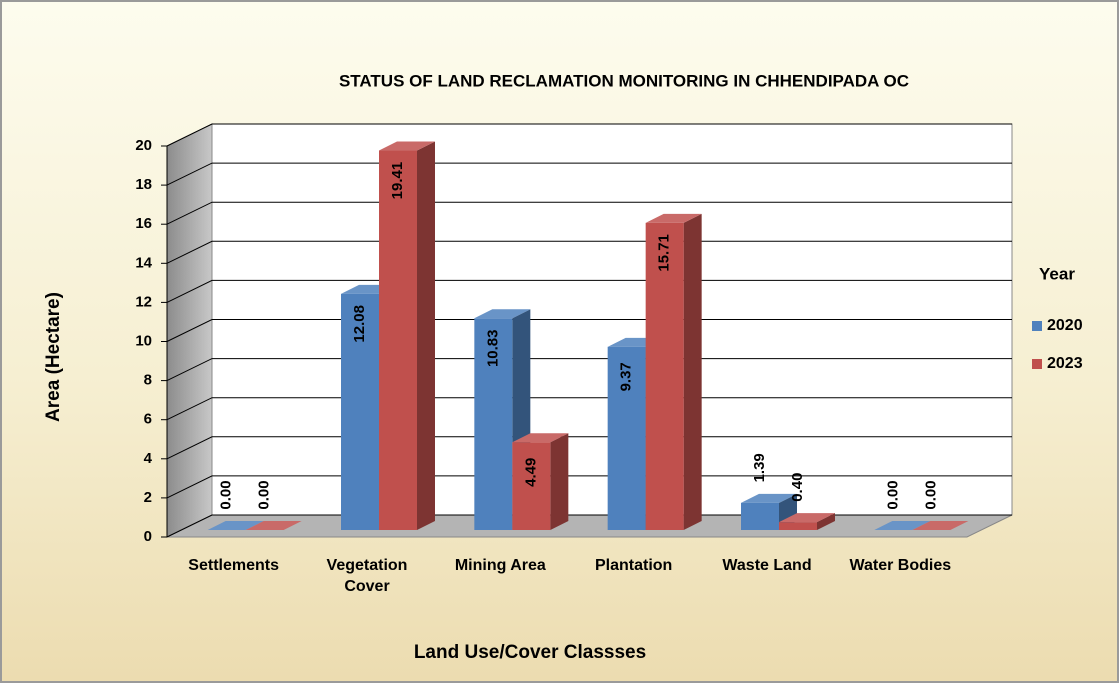 The image size is (1119, 683). What do you see at coordinates (492, 349) in the screenshot?
I see `data-label: 10.83` at bounding box center [492, 349].